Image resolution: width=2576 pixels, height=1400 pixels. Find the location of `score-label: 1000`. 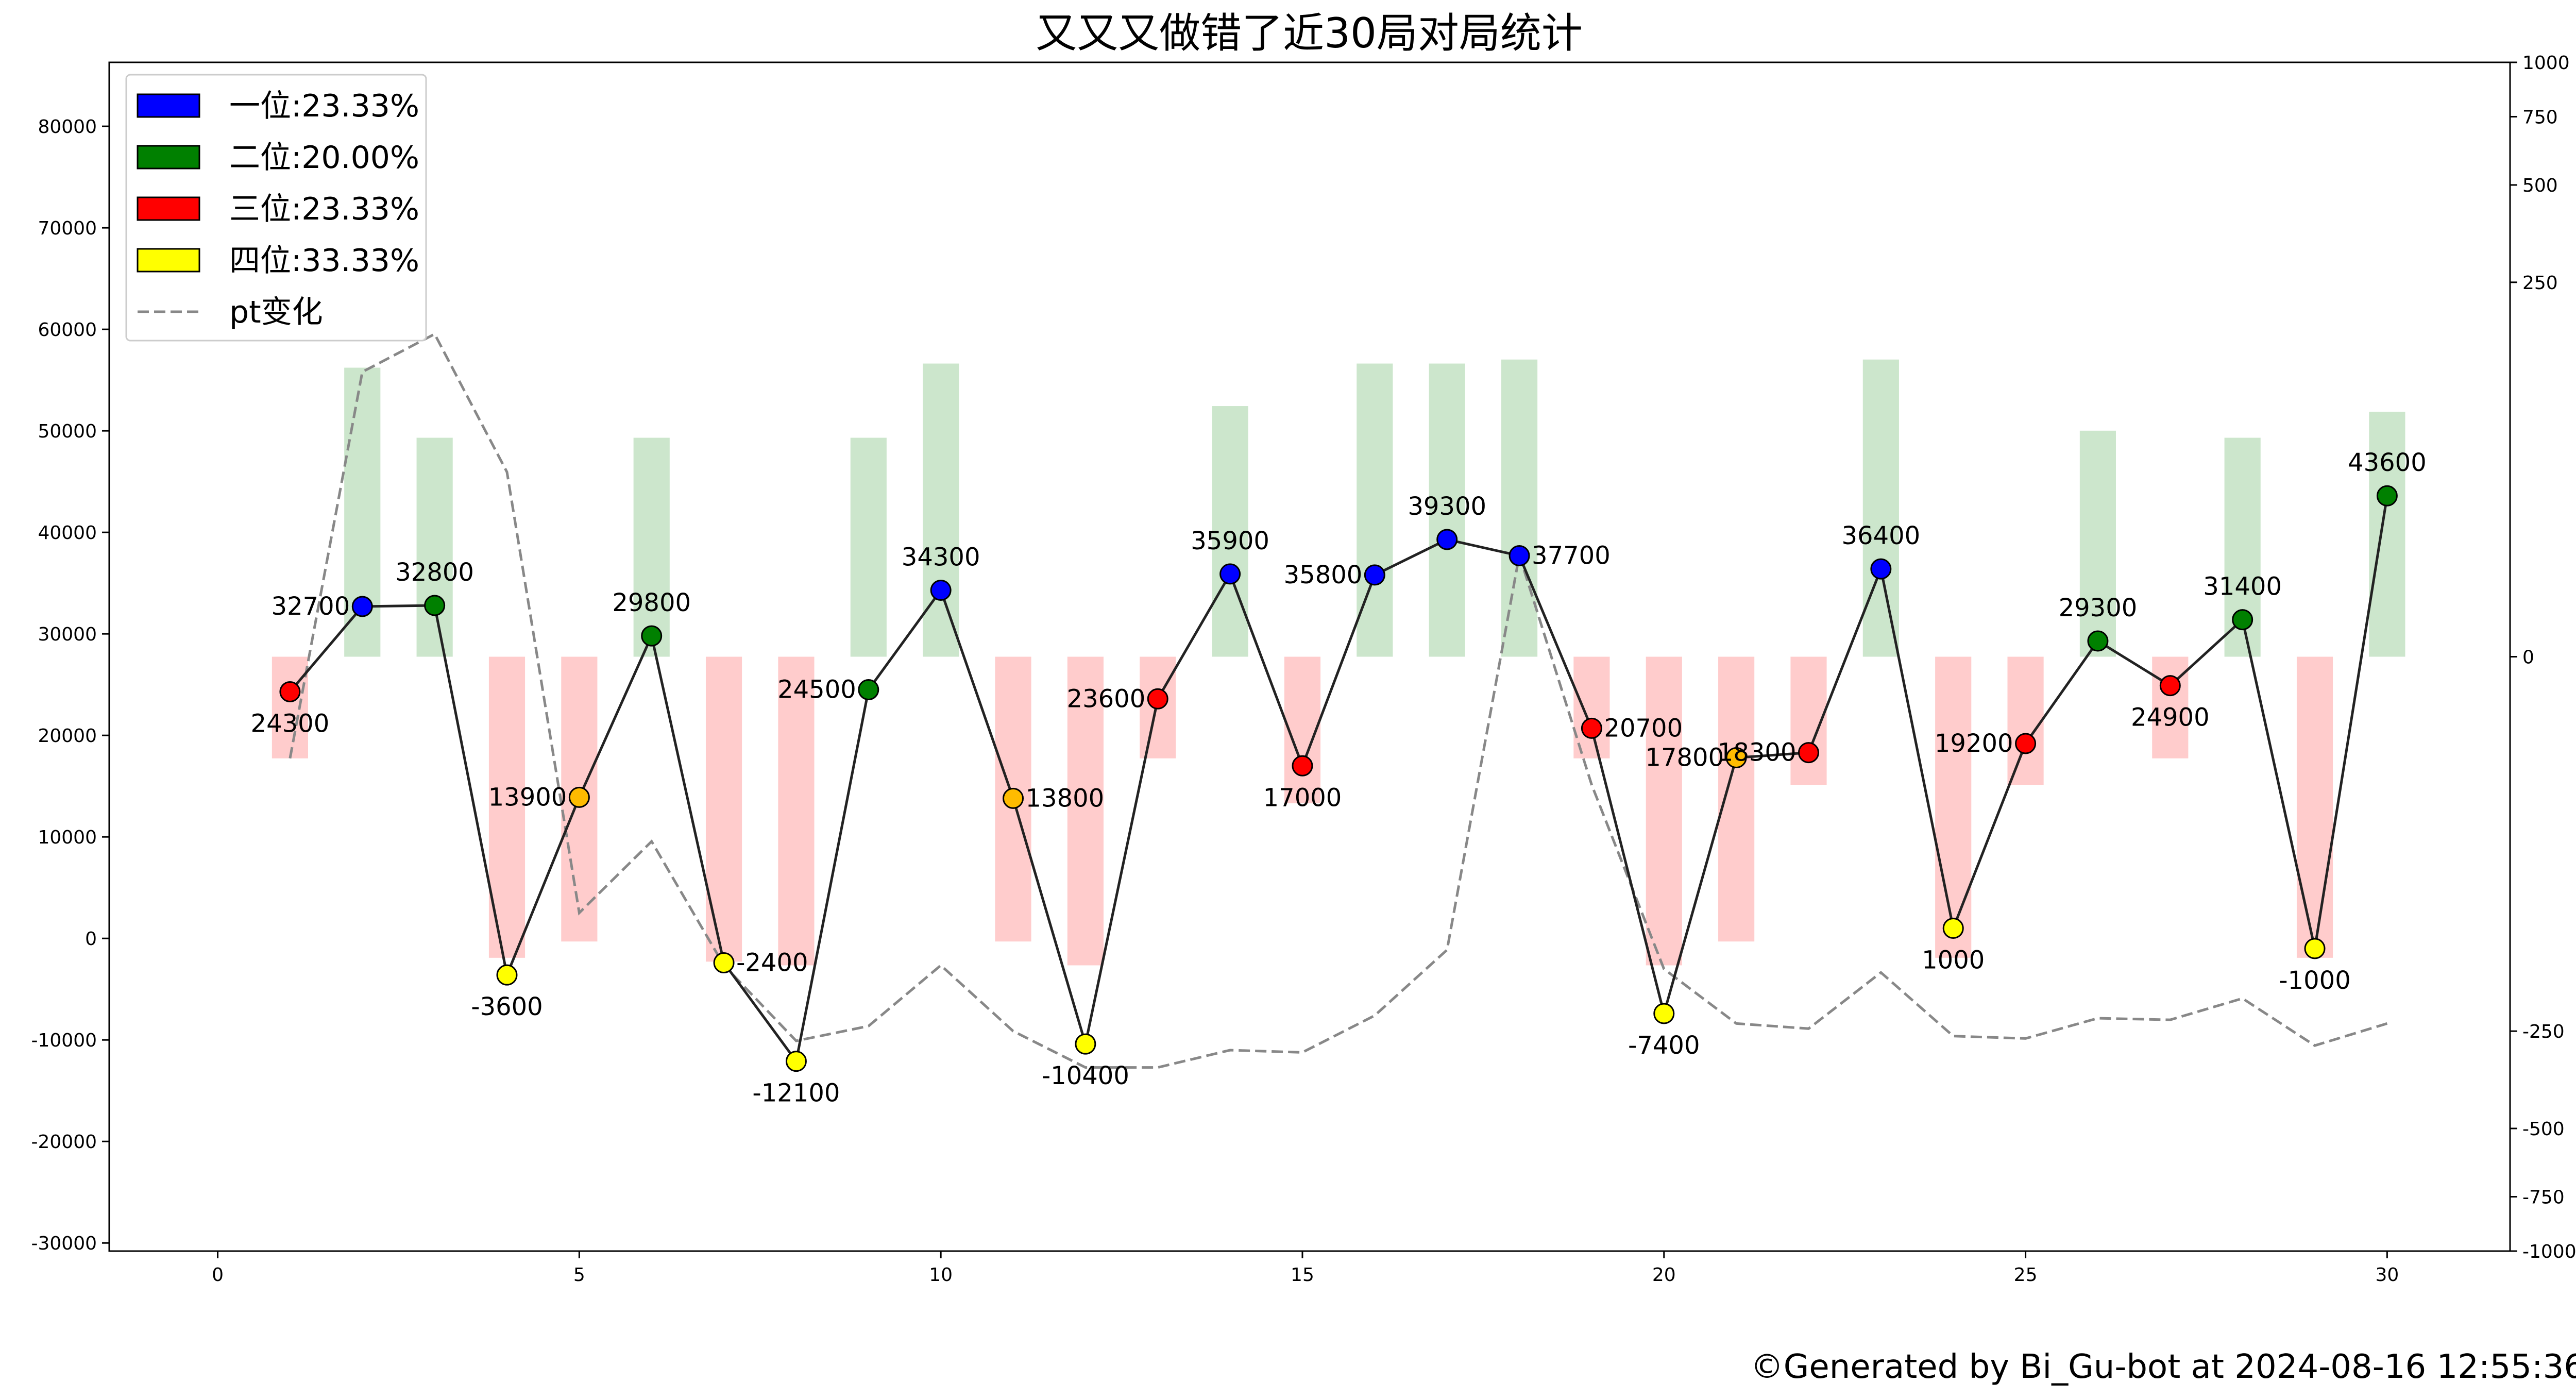

score-label: 1000 is located at coordinates (1953, 960).